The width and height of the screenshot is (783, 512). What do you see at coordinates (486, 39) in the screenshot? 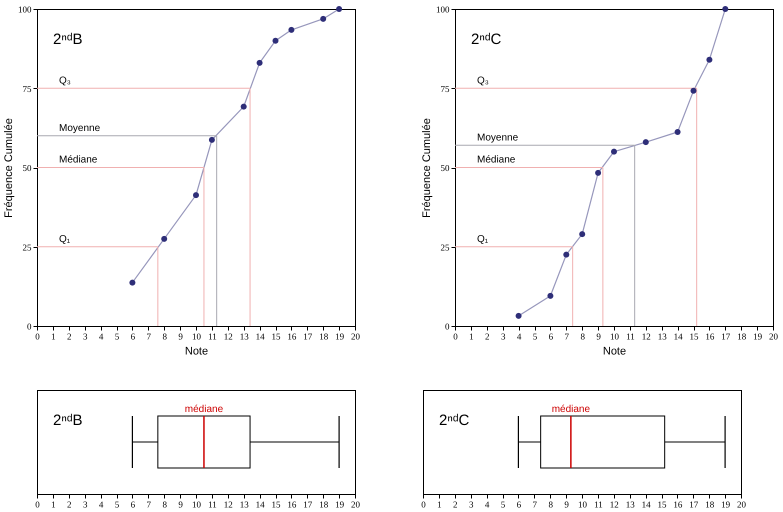
I see `text: 2ⁿᵈC` at bounding box center [486, 39].